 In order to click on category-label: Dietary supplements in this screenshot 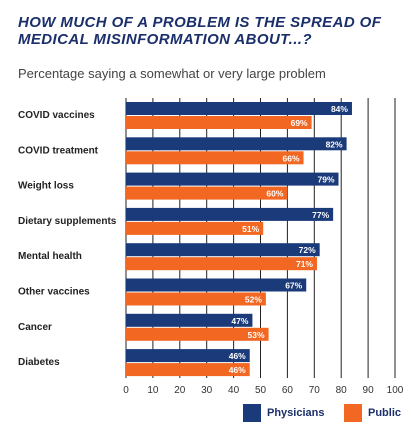, I will do `click(67, 221)`.